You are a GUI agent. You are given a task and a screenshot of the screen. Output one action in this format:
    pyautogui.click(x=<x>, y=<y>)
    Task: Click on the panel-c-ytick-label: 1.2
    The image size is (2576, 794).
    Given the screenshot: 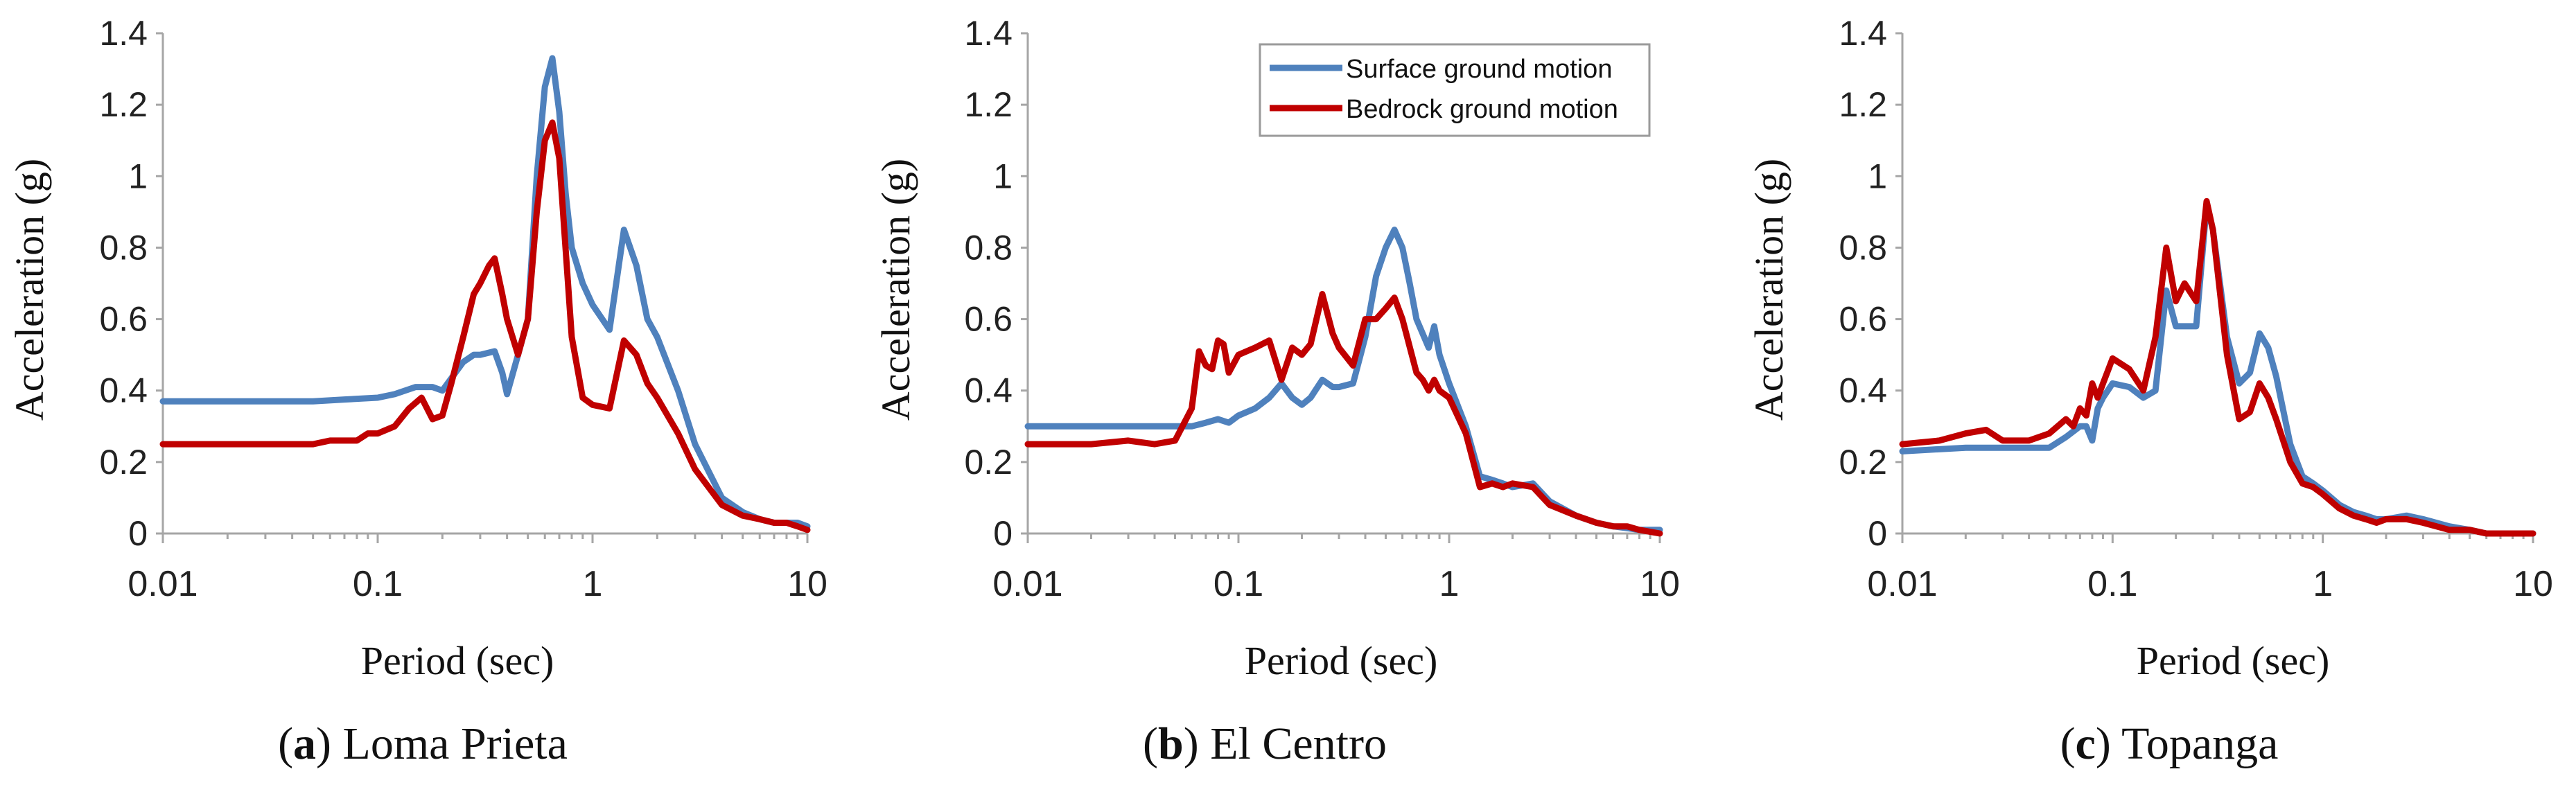 What is the action you would take?
    pyautogui.click(x=1863, y=104)
    